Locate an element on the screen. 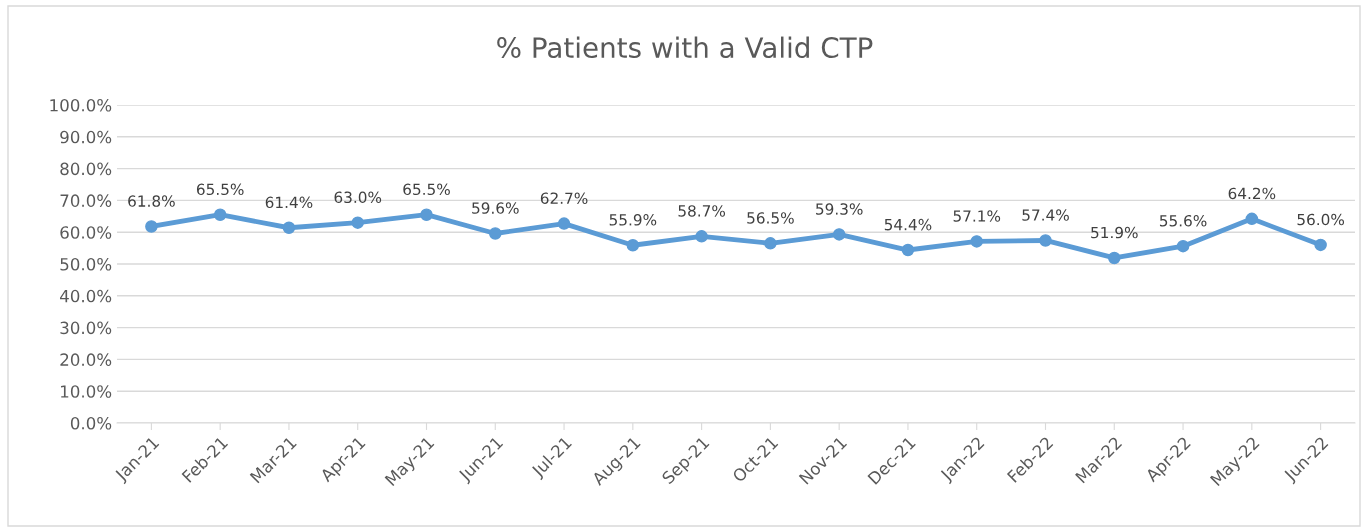  data-label: 56.5% is located at coordinates (770, 218).